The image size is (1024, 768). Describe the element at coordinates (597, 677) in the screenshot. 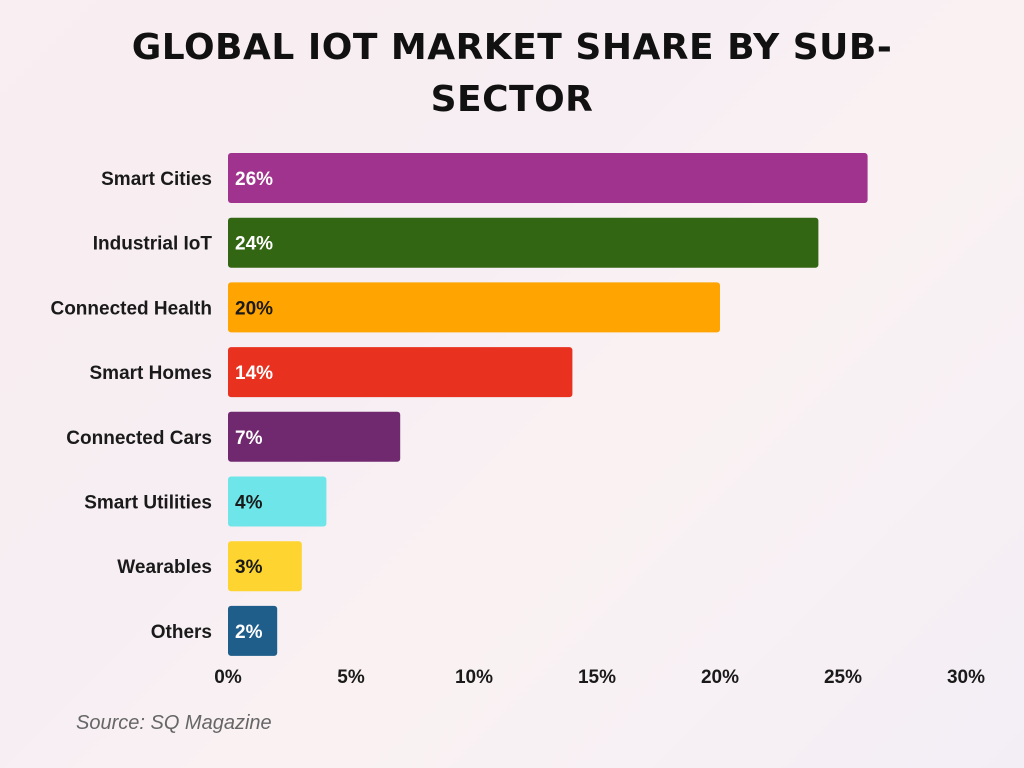

I see `x-tick-label-3: 15%` at that location.